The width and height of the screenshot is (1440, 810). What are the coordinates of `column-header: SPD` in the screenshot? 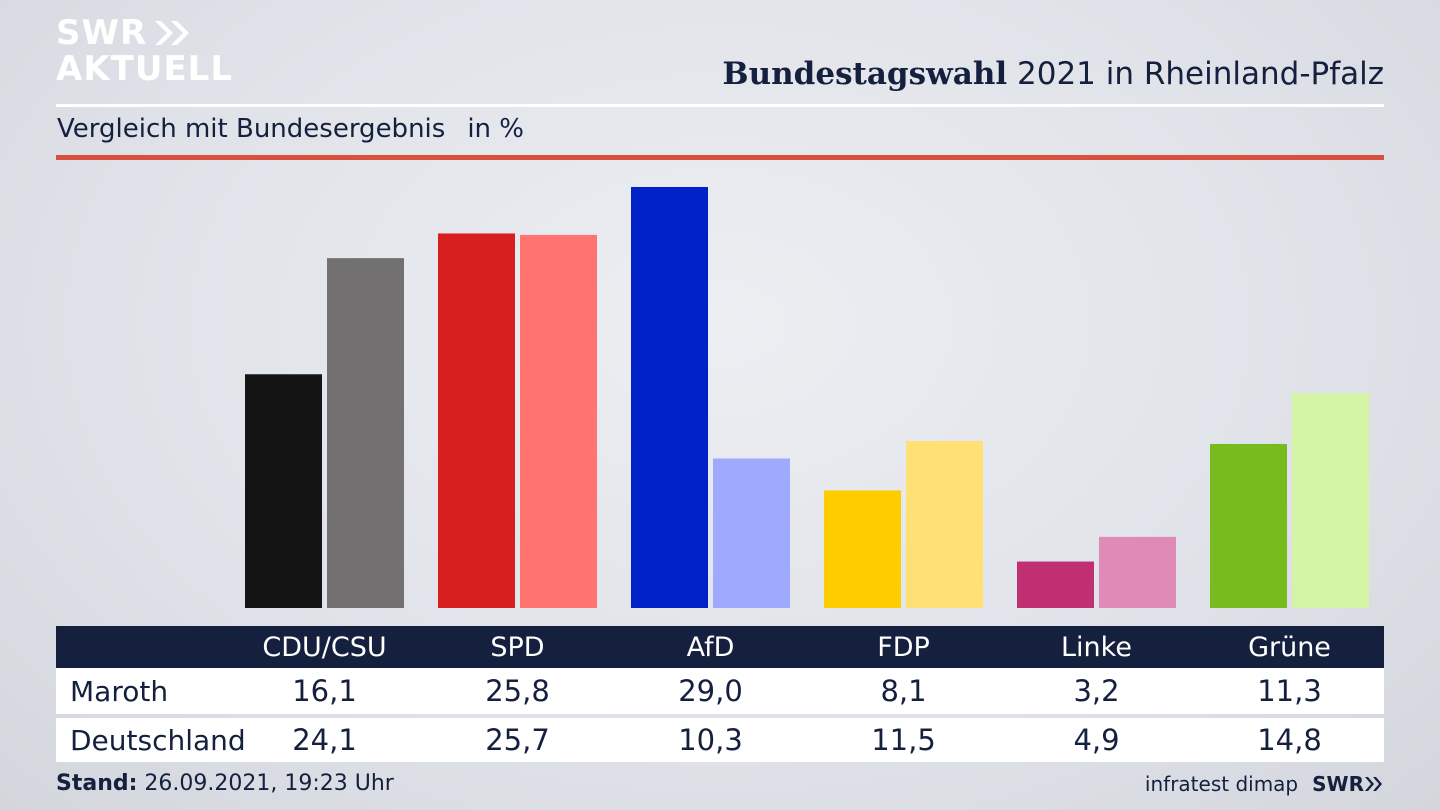 It's located at (517, 647).